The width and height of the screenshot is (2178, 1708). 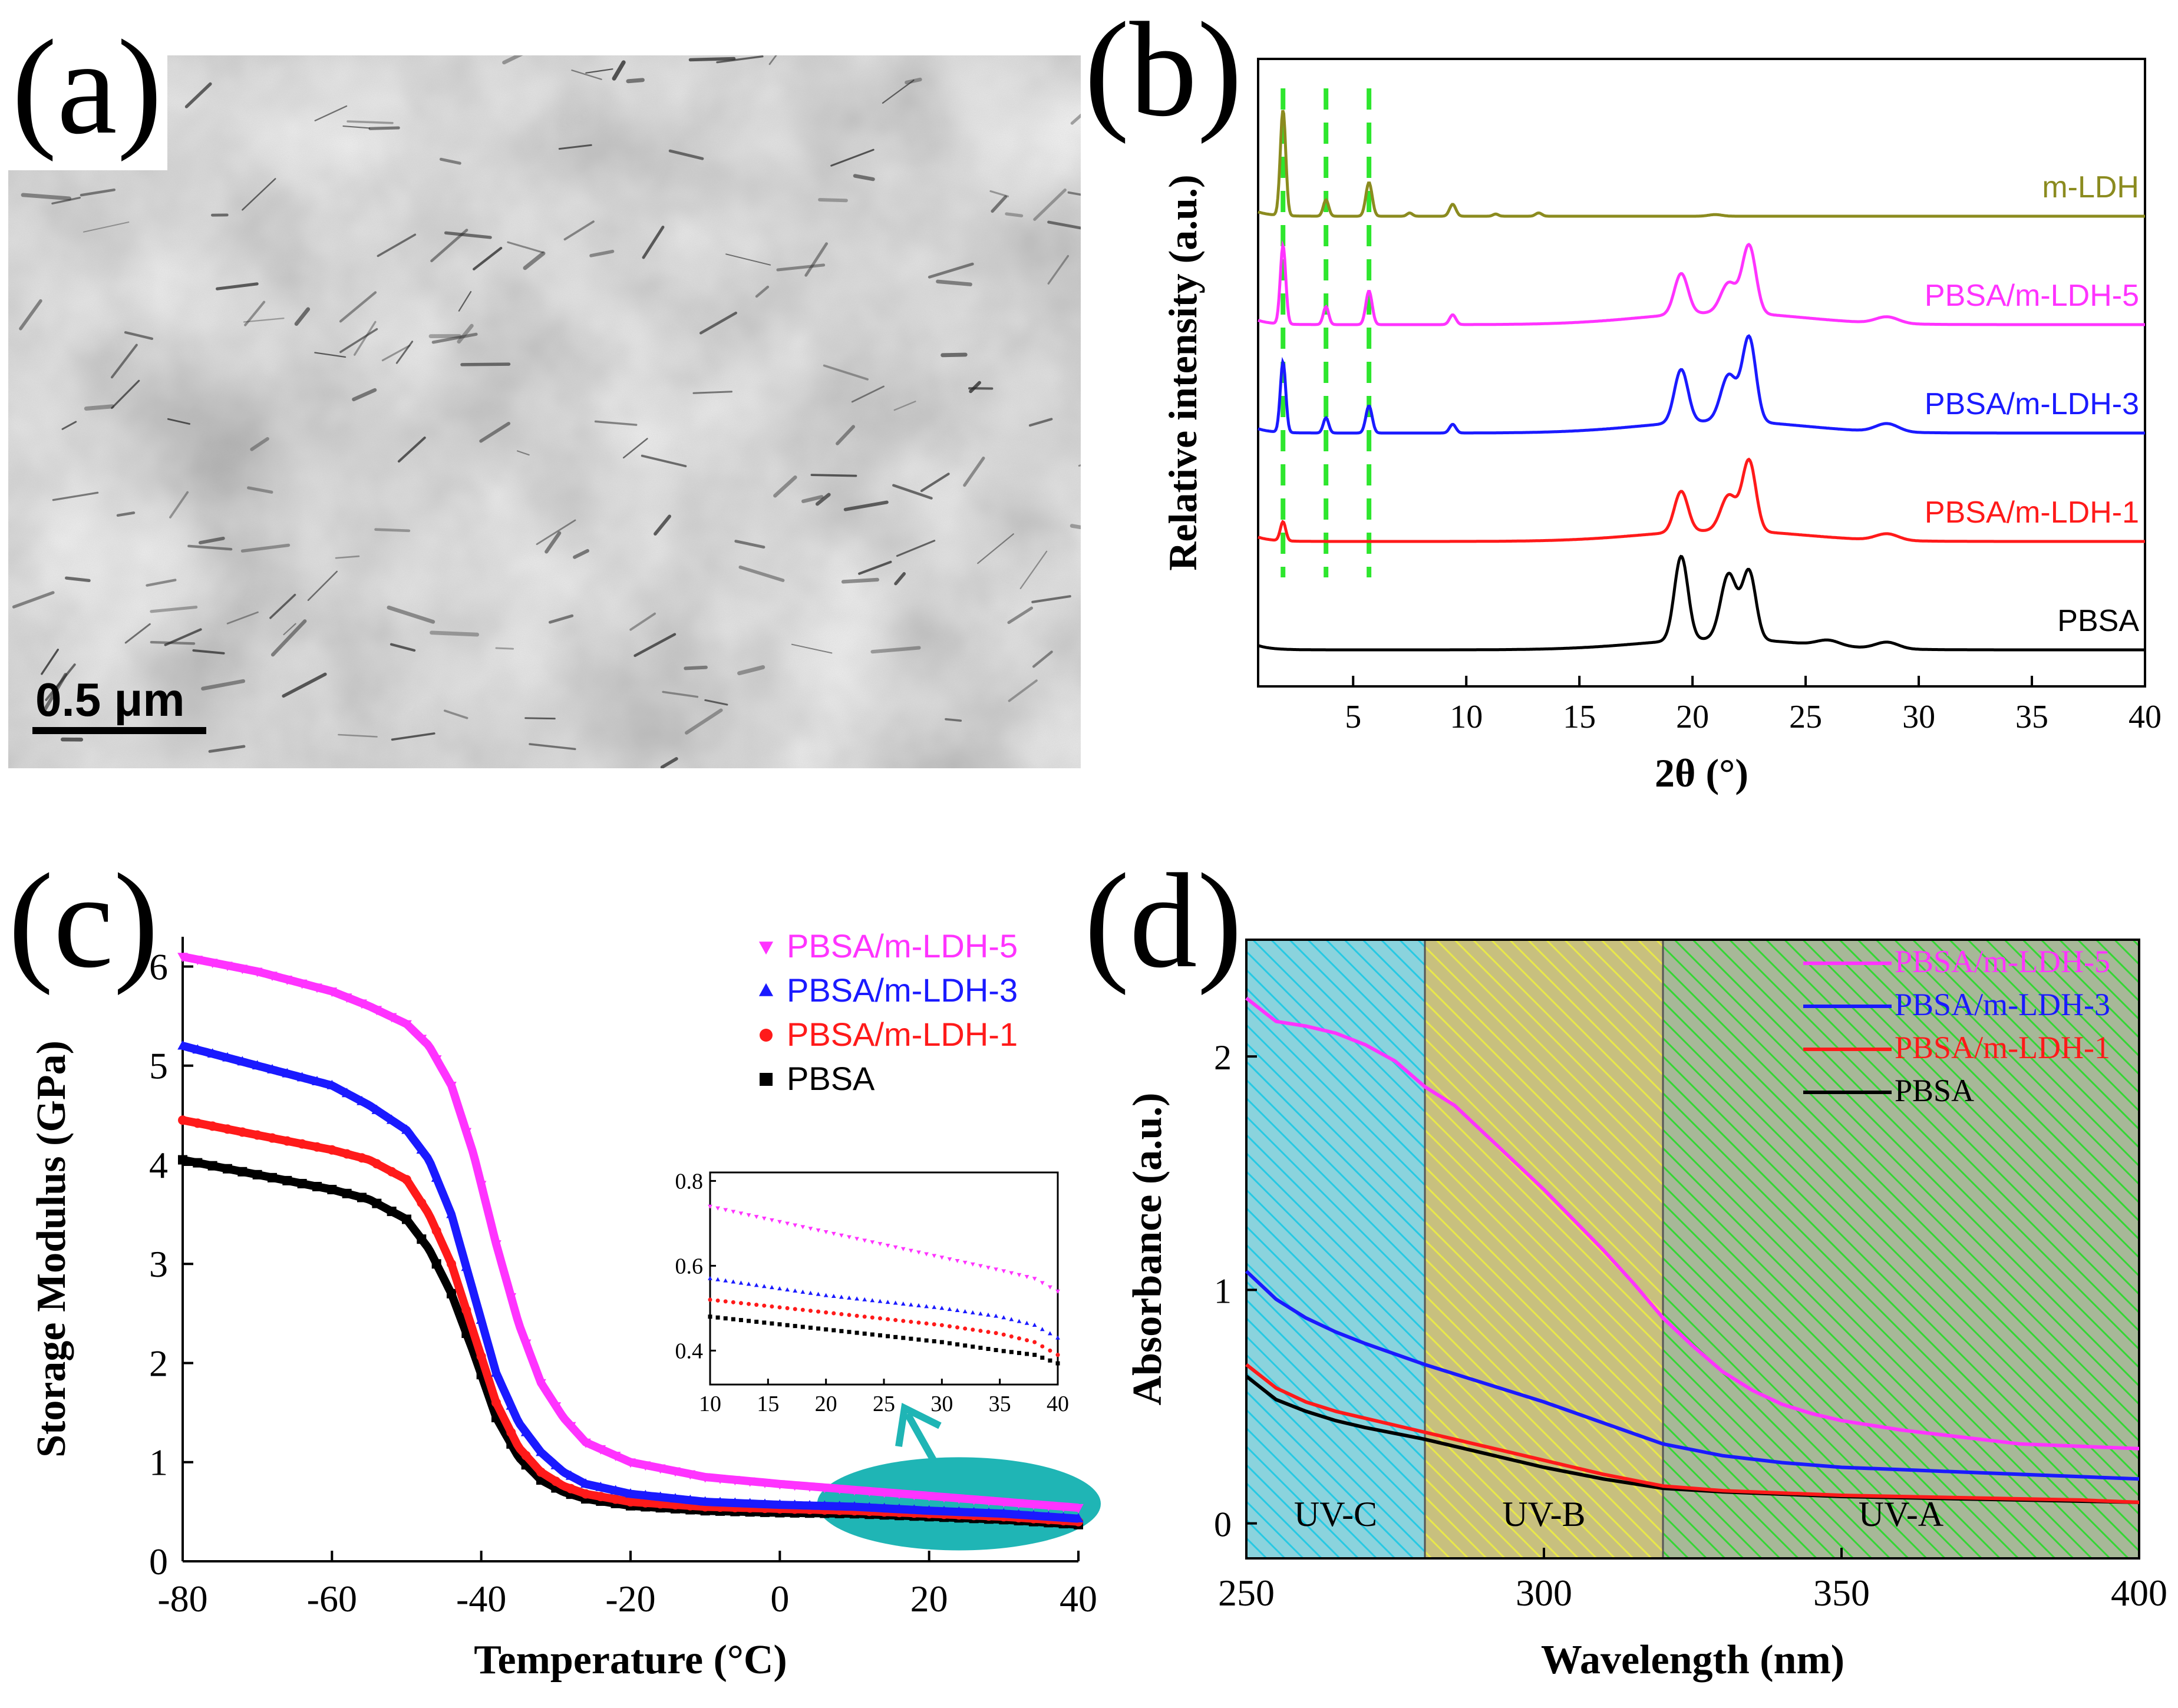 I want to click on dma-legend-label: PBSA, so click(x=831, y=1078).